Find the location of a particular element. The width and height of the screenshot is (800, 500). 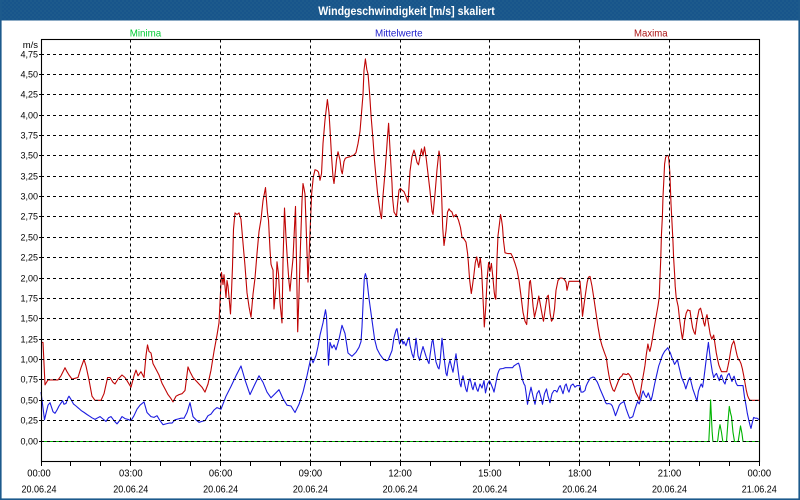

svg-text:Windgeschwindigkeit [m/s] skal: Windgeschwindigkeit [m/s] skaliert is located at coordinates (406, 11).